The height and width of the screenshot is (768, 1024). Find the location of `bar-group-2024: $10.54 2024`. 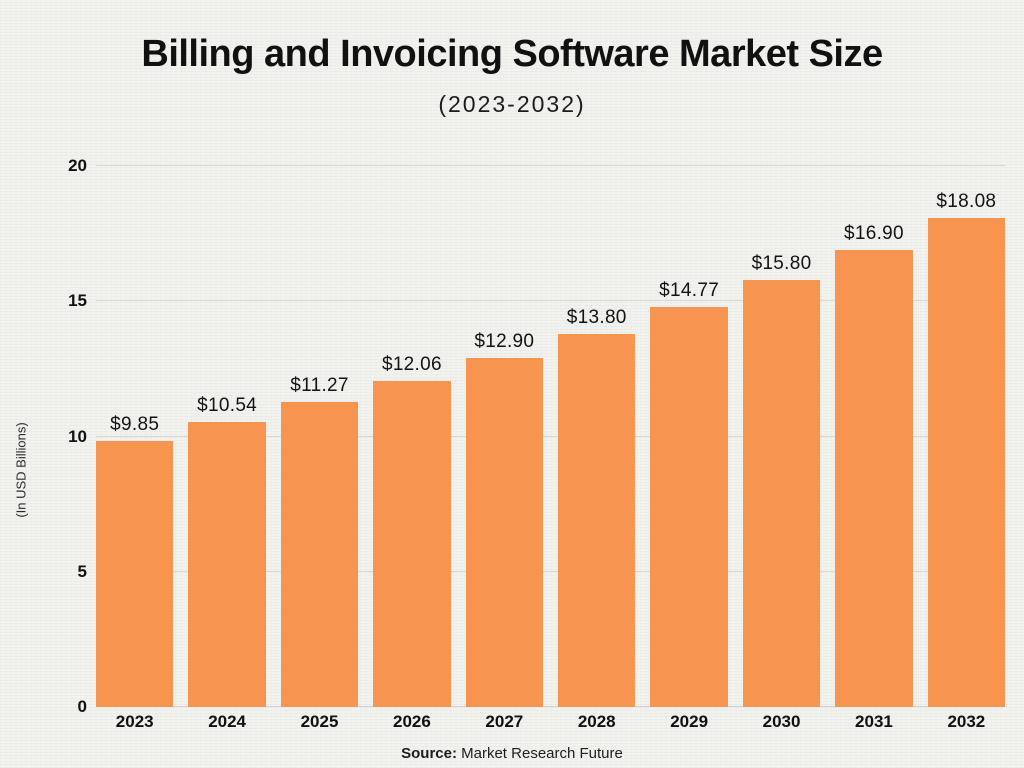

bar-group-2024: $10.54 2024 is located at coordinates (227, 448).